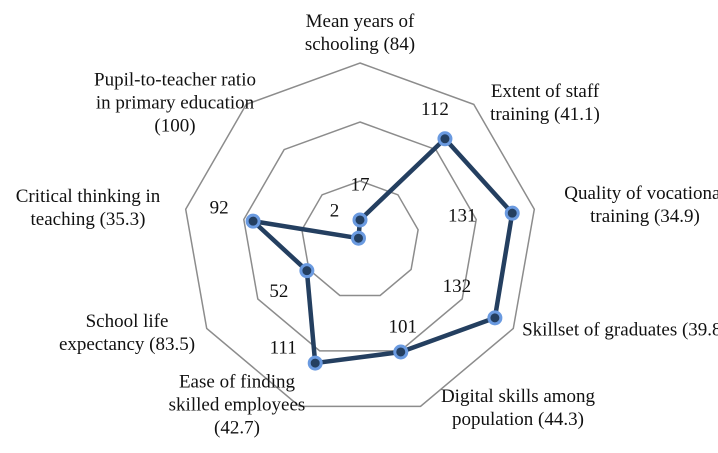 This screenshot has height=453, width=718. I want to click on axis-label: Ease of finding skilled employees (42.7), so click(237, 405).